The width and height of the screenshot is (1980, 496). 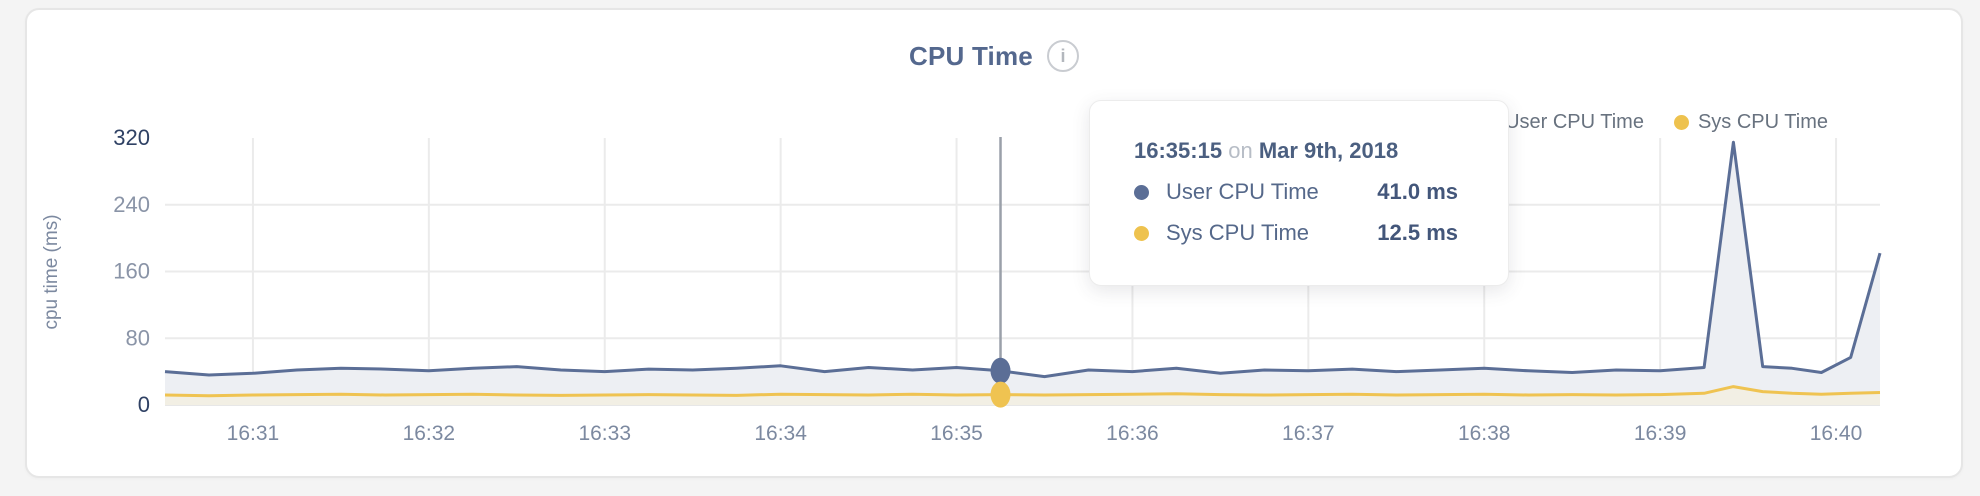 What do you see at coordinates (1238, 232) in the screenshot?
I see `tooltip-series-label: Sys CPU Time` at bounding box center [1238, 232].